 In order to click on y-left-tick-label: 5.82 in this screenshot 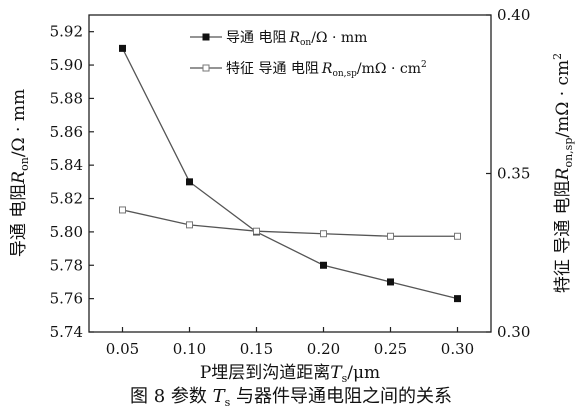, I will do `click(66, 199)`.